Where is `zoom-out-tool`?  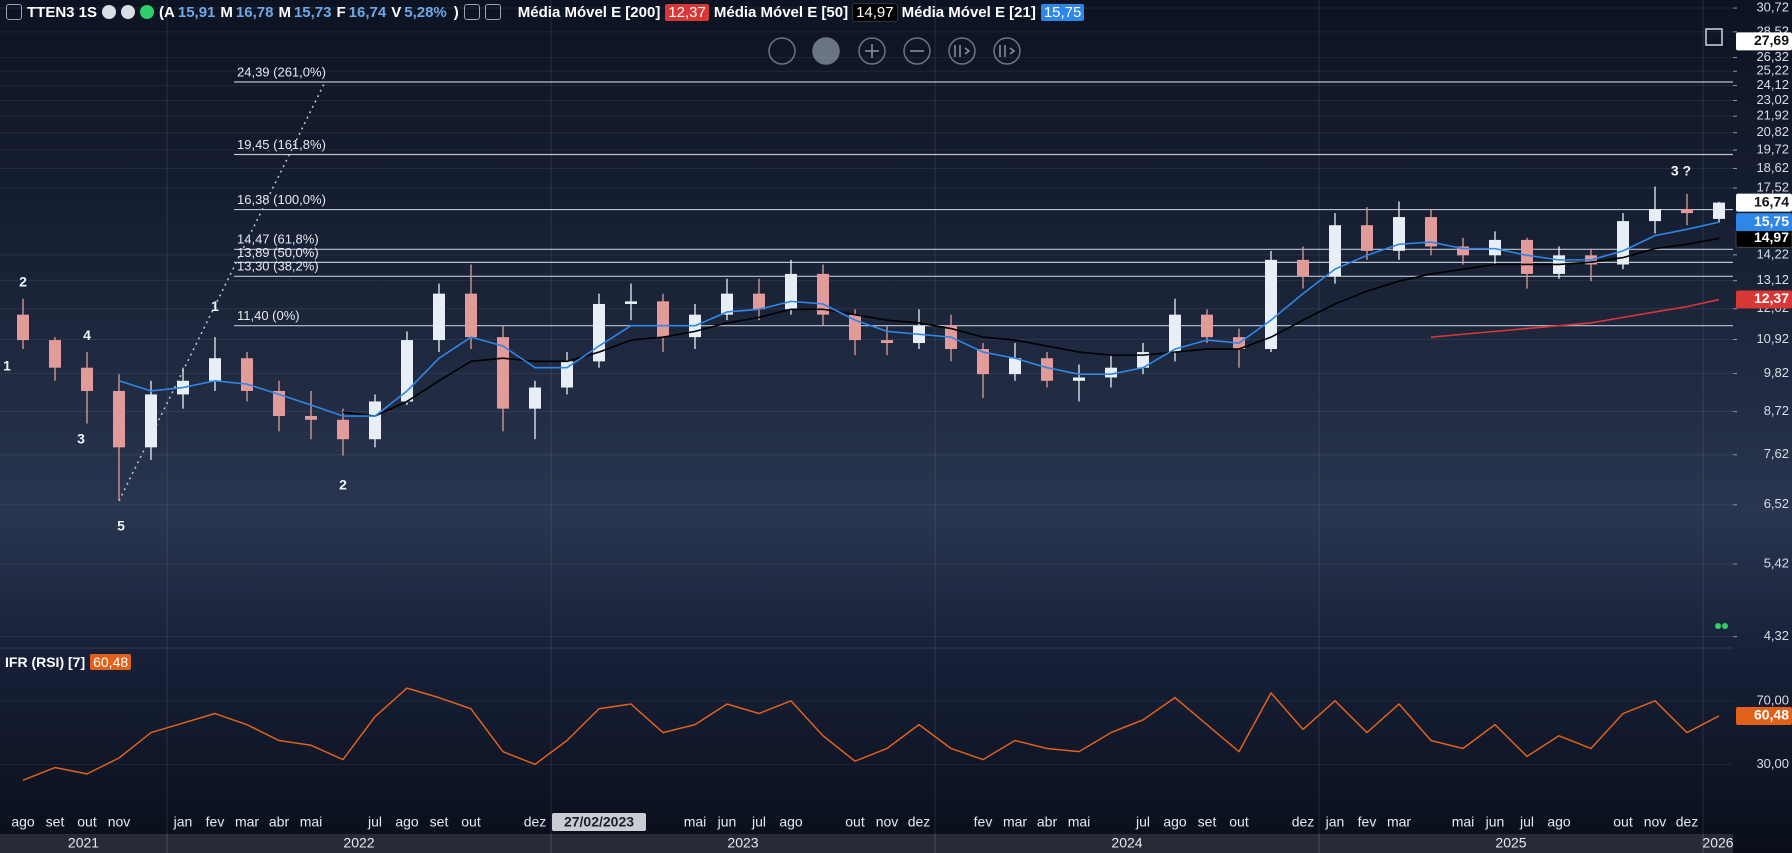 zoom-out-tool is located at coordinates (917, 51).